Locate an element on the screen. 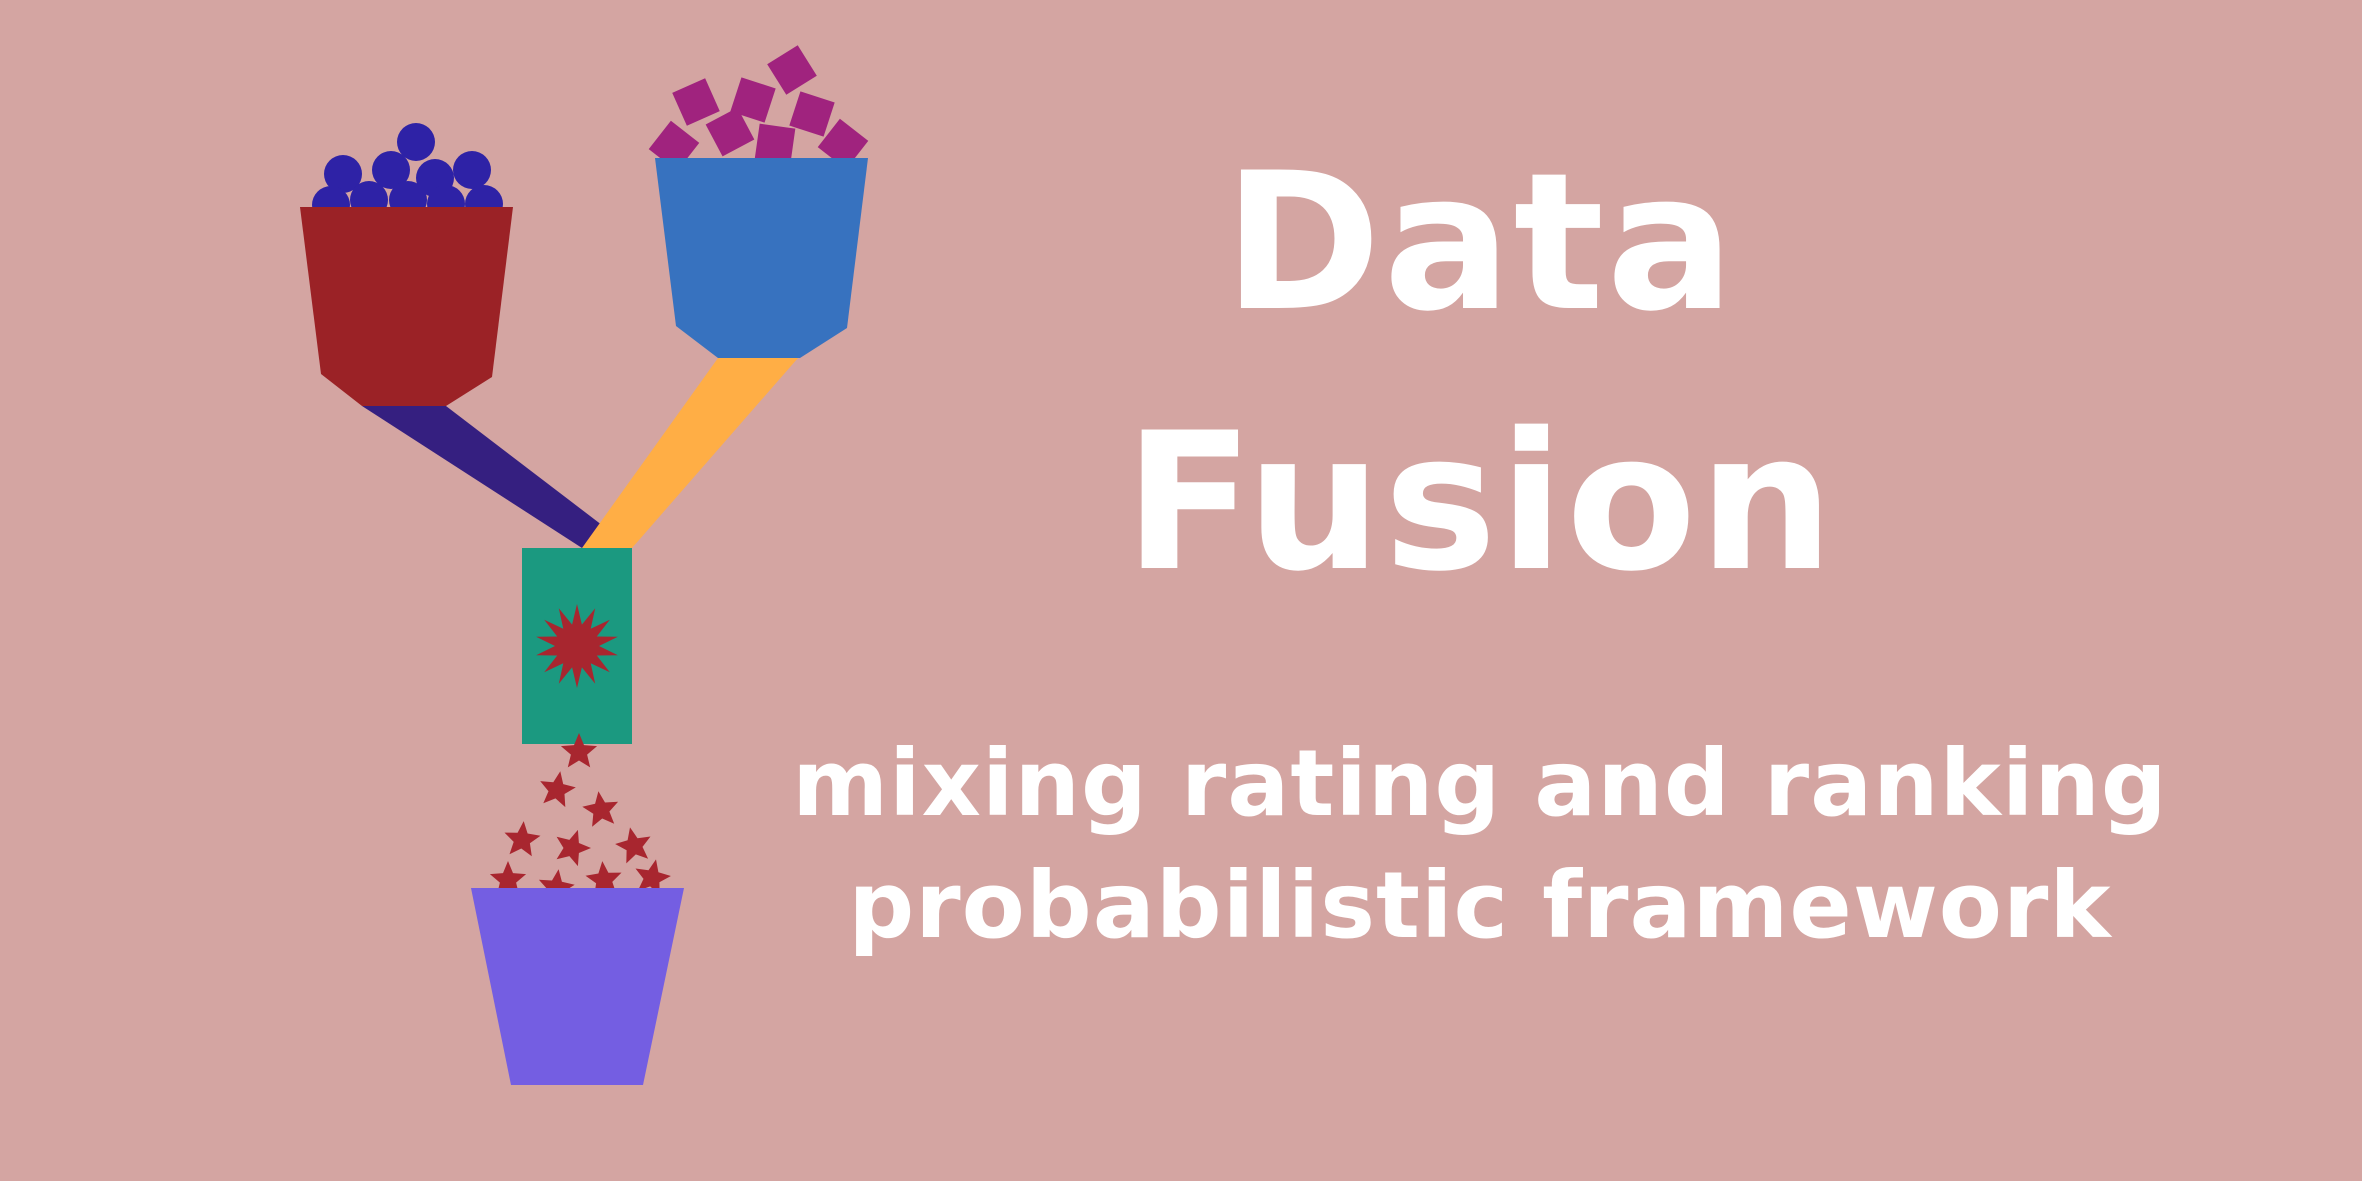 This screenshot has height=1181, width=2362. blue-funnel-icon is located at coordinates (761, 258).